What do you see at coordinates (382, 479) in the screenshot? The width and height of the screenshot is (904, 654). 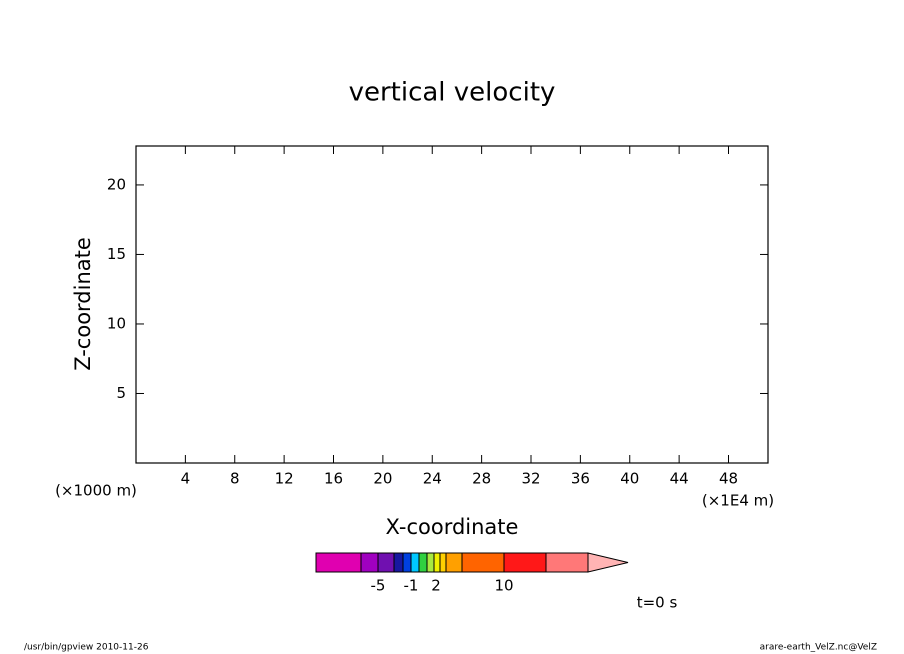 I see `x-tick-label: 20` at bounding box center [382, 479].